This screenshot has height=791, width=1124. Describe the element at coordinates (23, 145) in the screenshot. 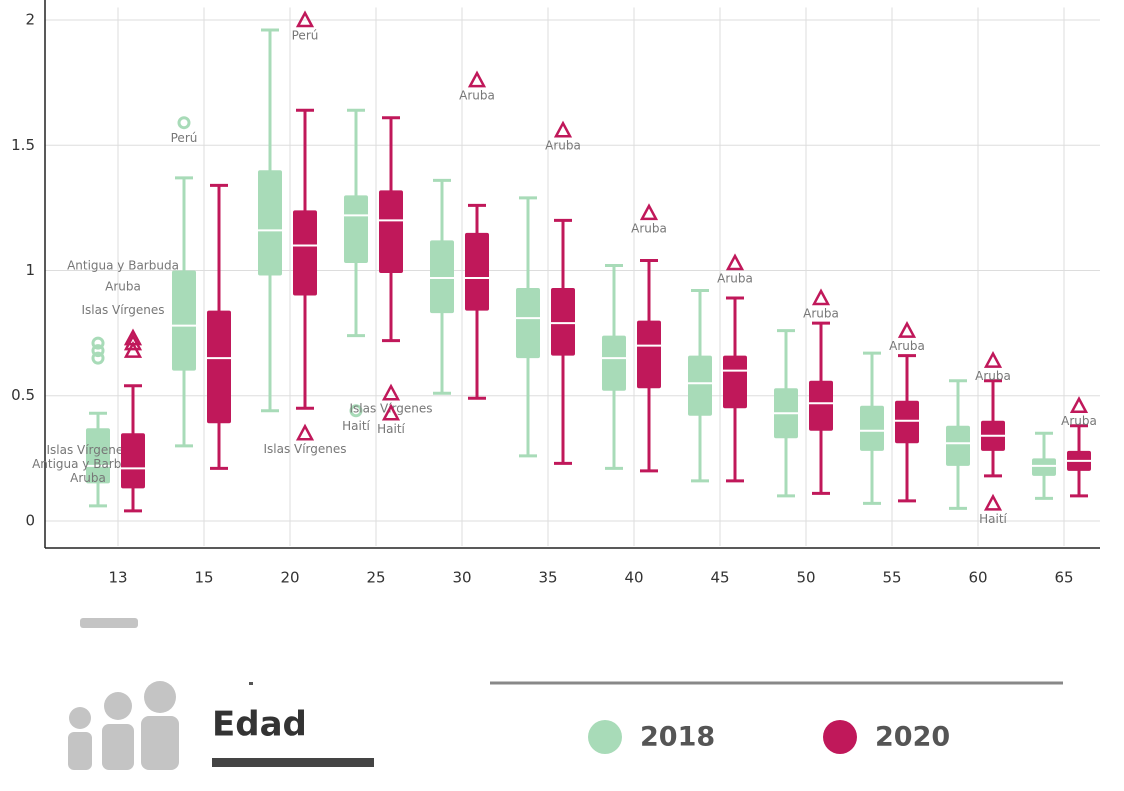

I see `y-tick-label: 1.5` at that location.